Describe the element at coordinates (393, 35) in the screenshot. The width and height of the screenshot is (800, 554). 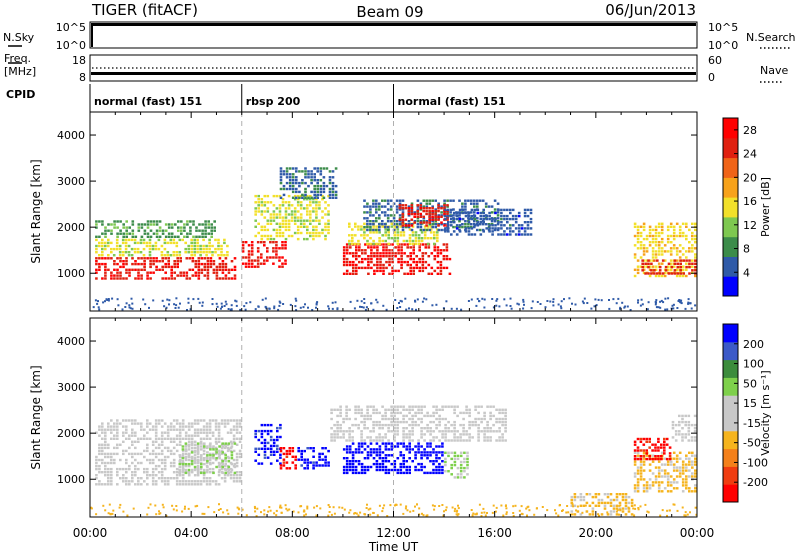
I see `nsky-panel` at that location.